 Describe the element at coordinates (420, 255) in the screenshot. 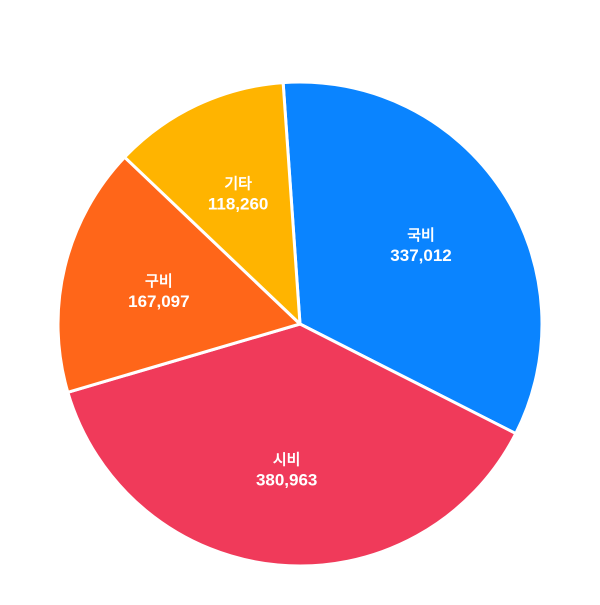

I see `slice-value-label: 337,012` at that location.